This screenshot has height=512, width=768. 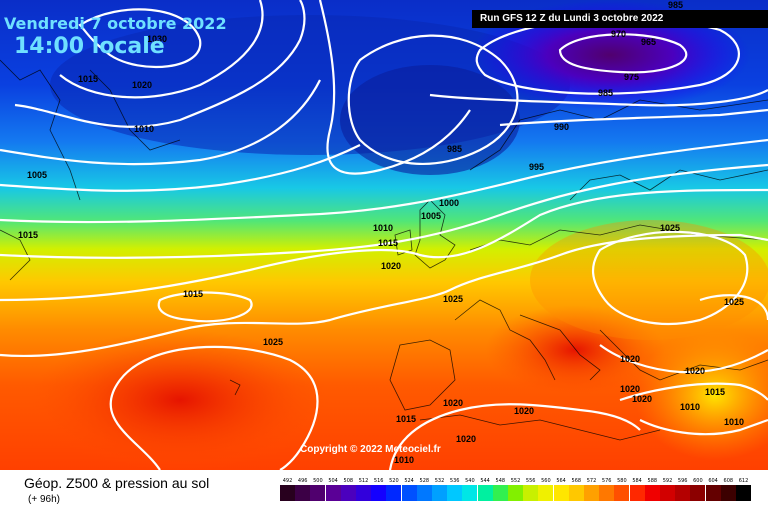 What do you see at coordinates (500, 481) in the screenshot?
I see `scale-label: 548` at bounding box center [500, 481].